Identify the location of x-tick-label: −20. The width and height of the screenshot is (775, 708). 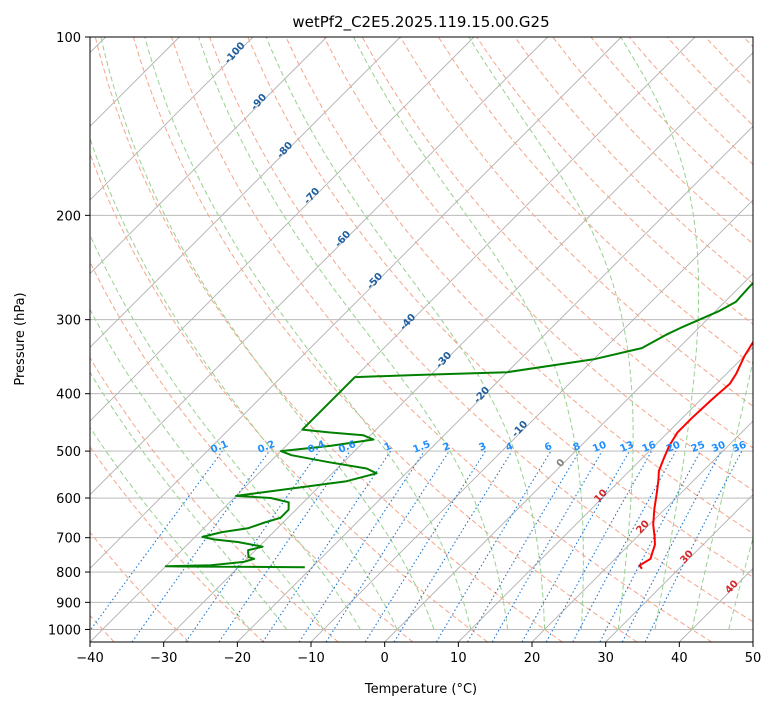
(237, 658).